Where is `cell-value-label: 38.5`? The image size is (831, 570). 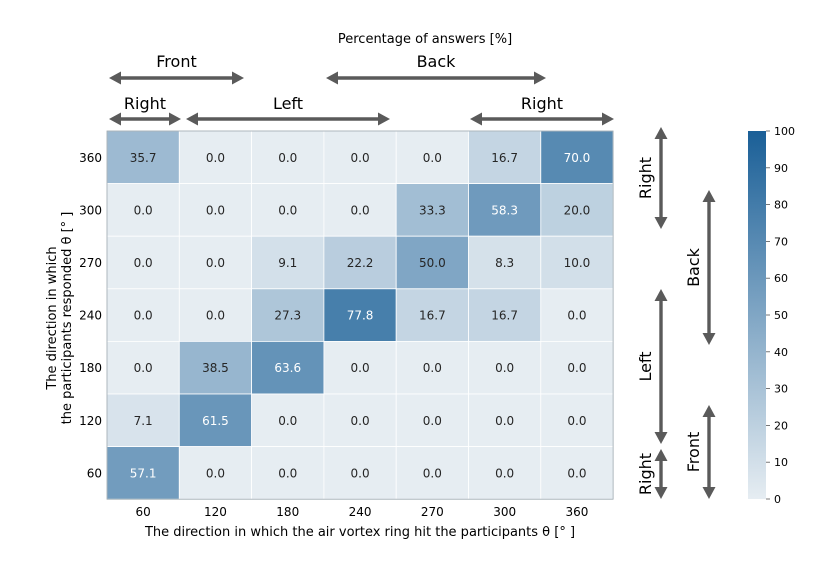 cell-value-label: 38.5 is located at coordinates (215, 368).